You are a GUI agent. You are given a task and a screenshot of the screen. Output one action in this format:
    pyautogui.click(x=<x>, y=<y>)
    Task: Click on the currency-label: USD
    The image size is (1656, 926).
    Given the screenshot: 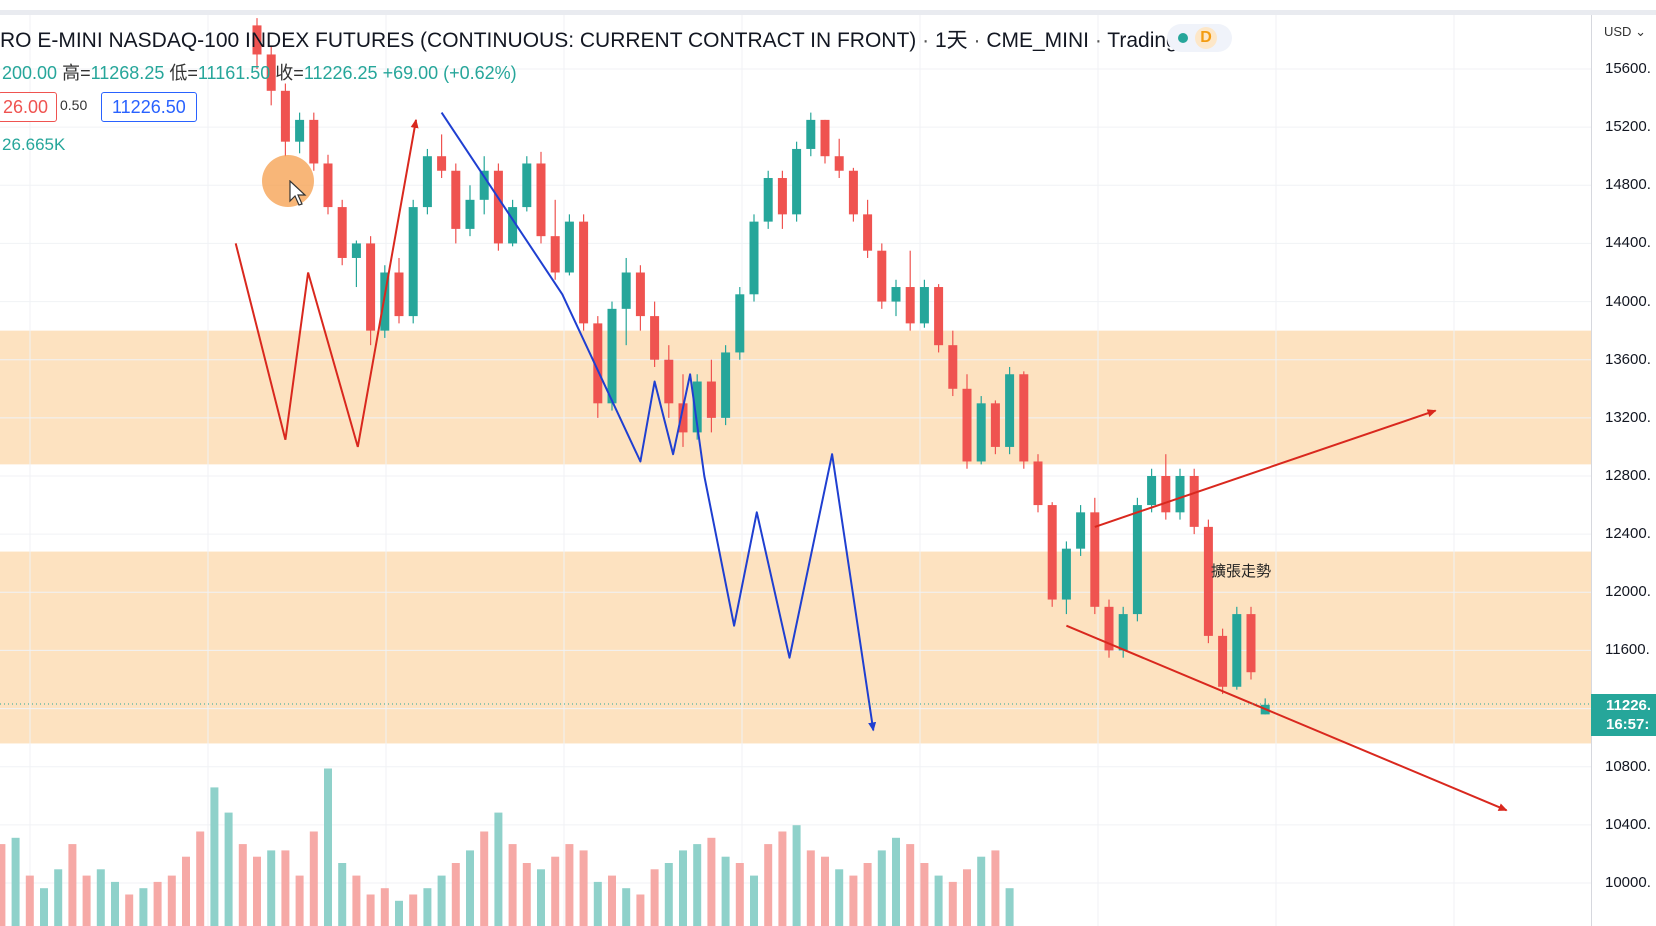 What is the action you would take?
    pyautogui.click(x=1618, y=31)
    